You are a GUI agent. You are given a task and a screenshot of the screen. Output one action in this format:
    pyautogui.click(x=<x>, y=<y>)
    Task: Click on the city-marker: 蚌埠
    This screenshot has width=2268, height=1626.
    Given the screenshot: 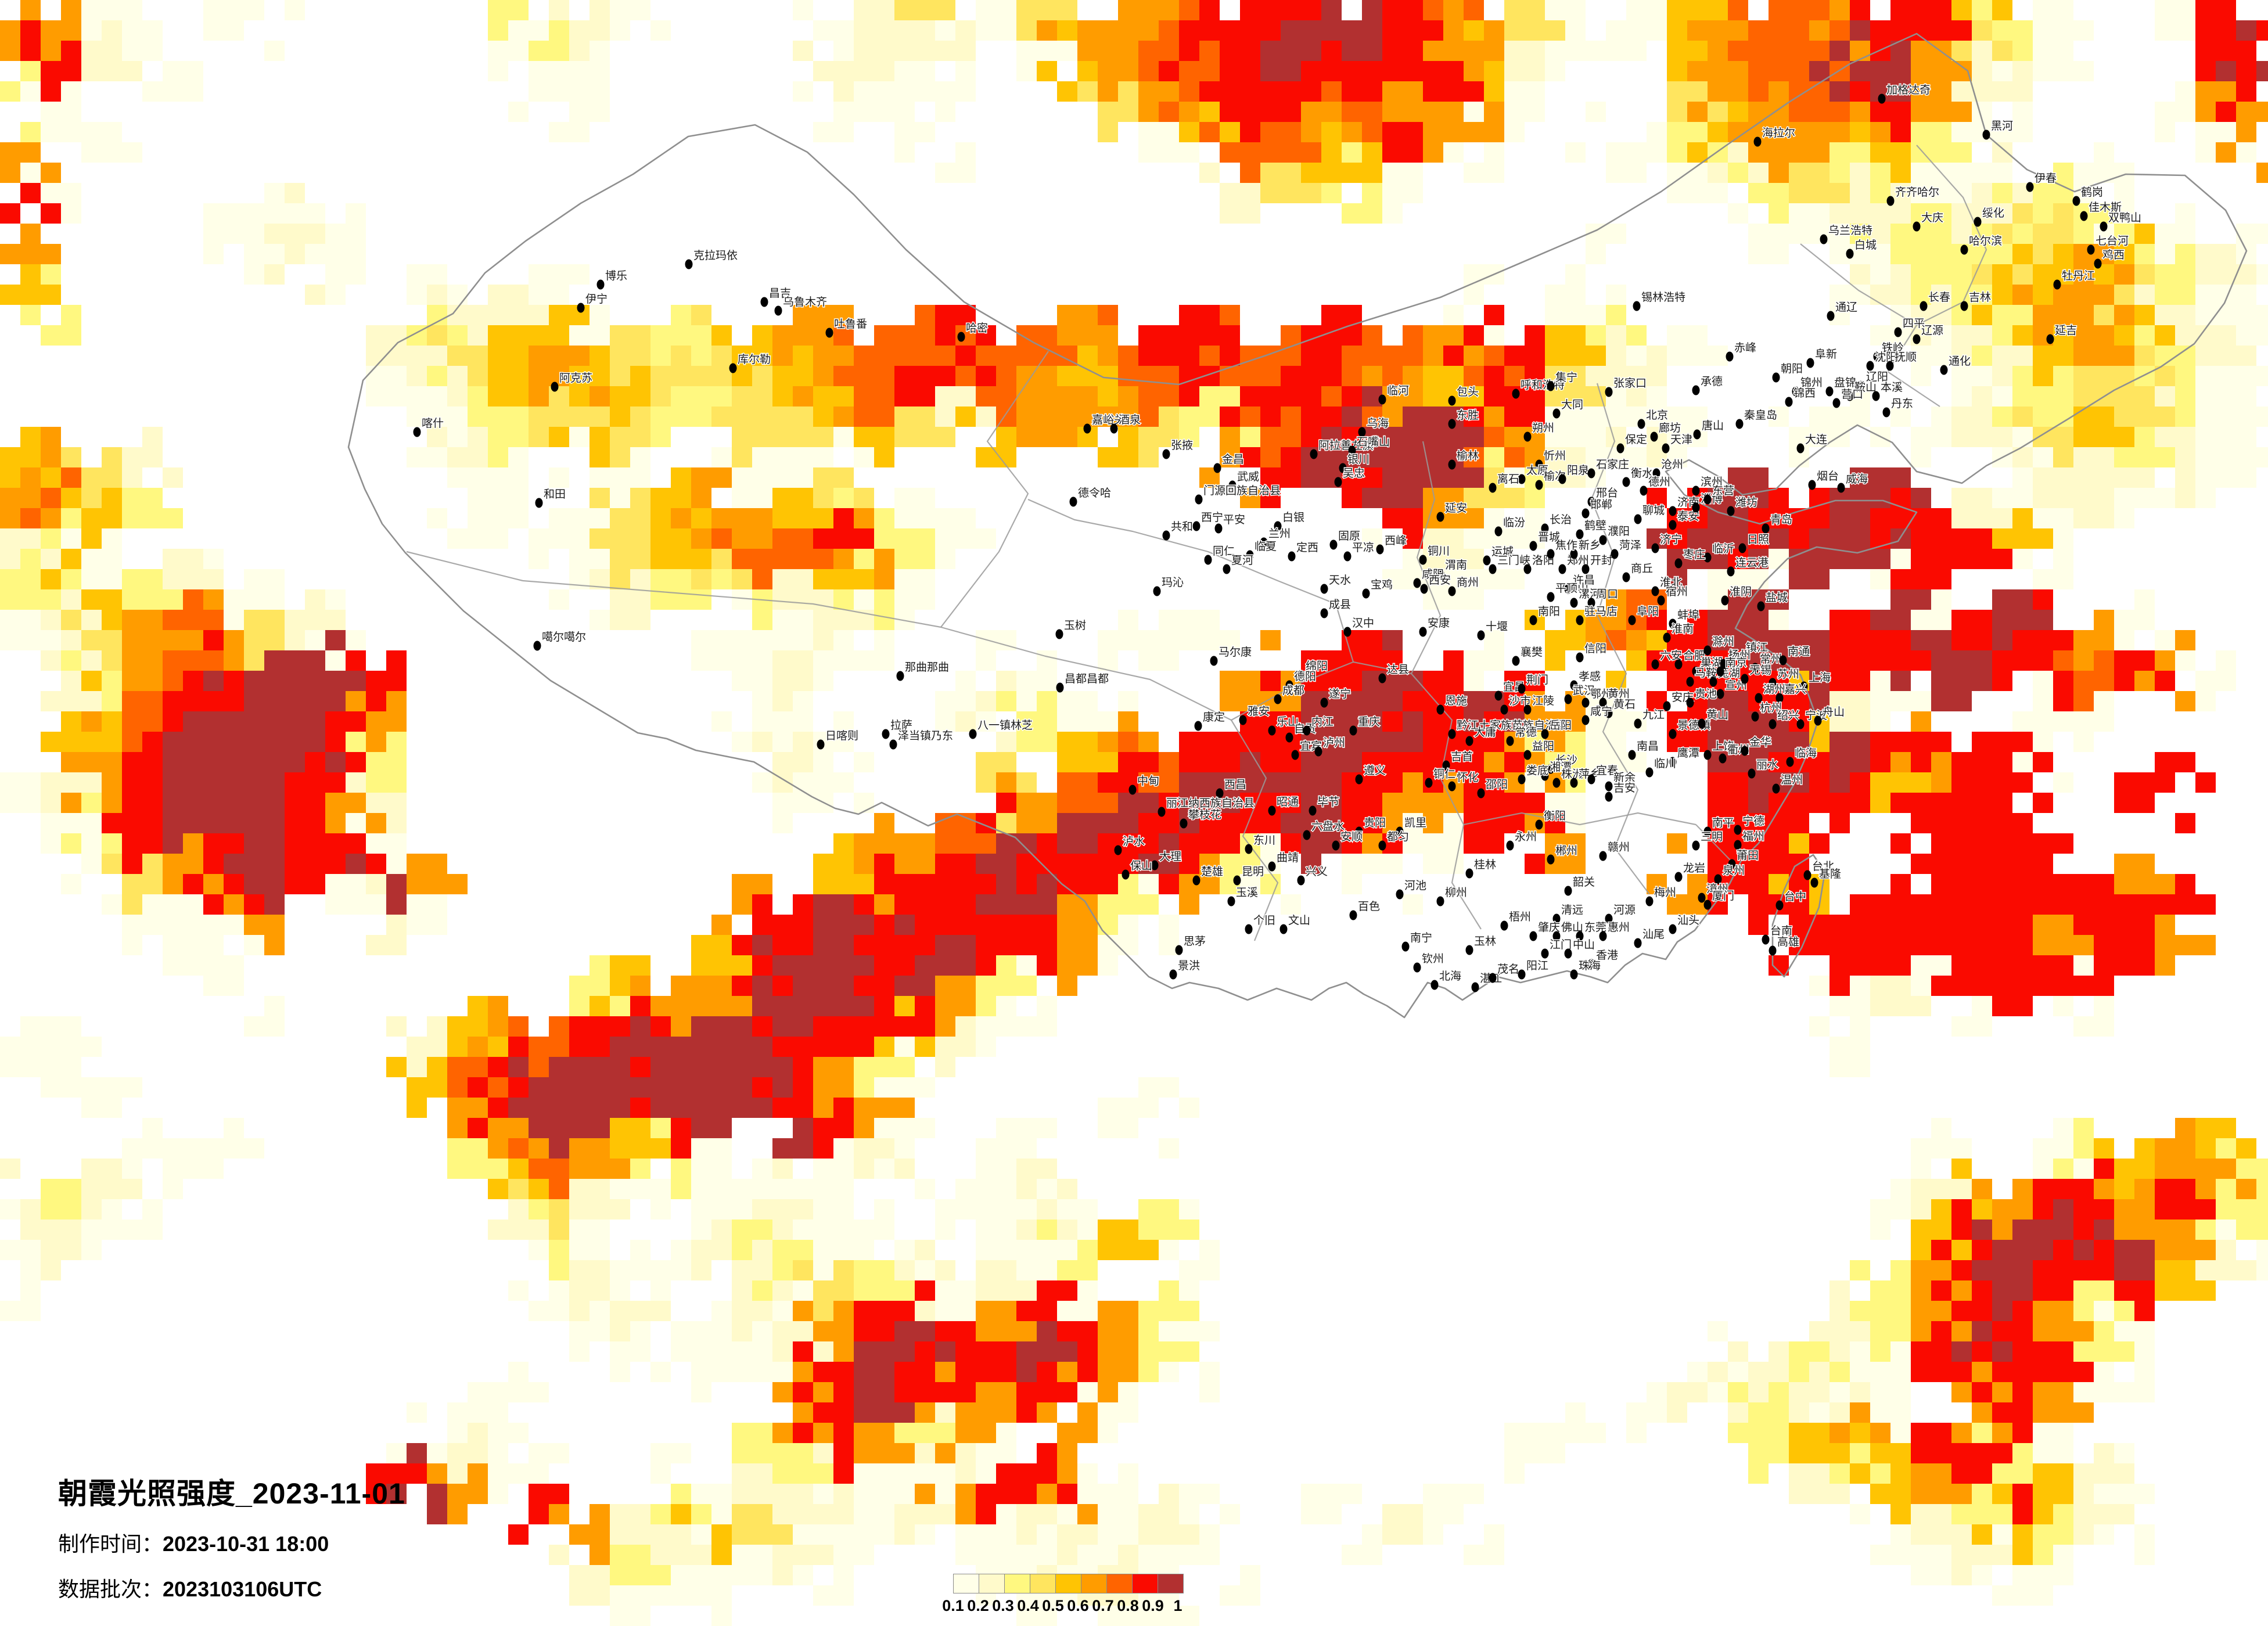 What is the action you would take?
    pyautogui.click(x=1685, y=618)
    